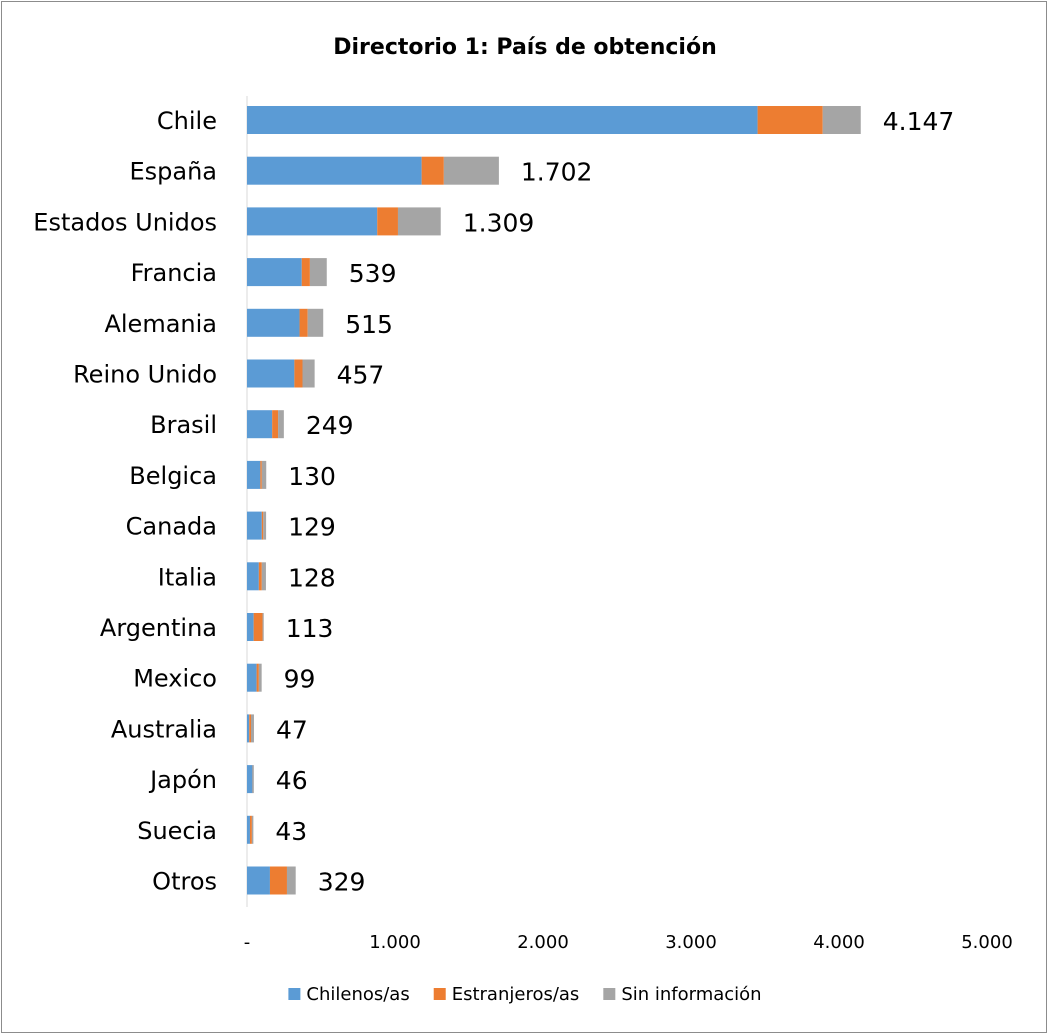  I want to click on category-label: Brasil, so click(183, 425).